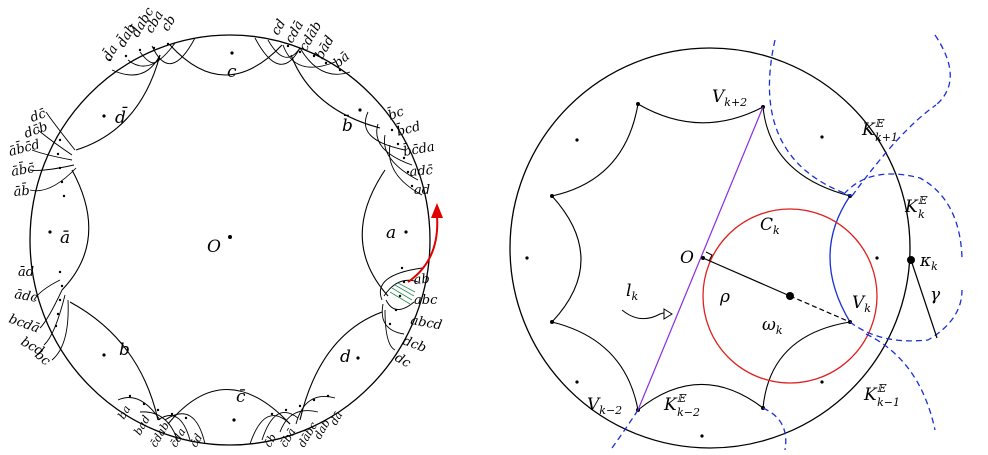 The height and width of the screenshot is (455, 988). Describe the element at coordinates (632, 292) in the screenshot. I see `label-lk: lk` at that location.